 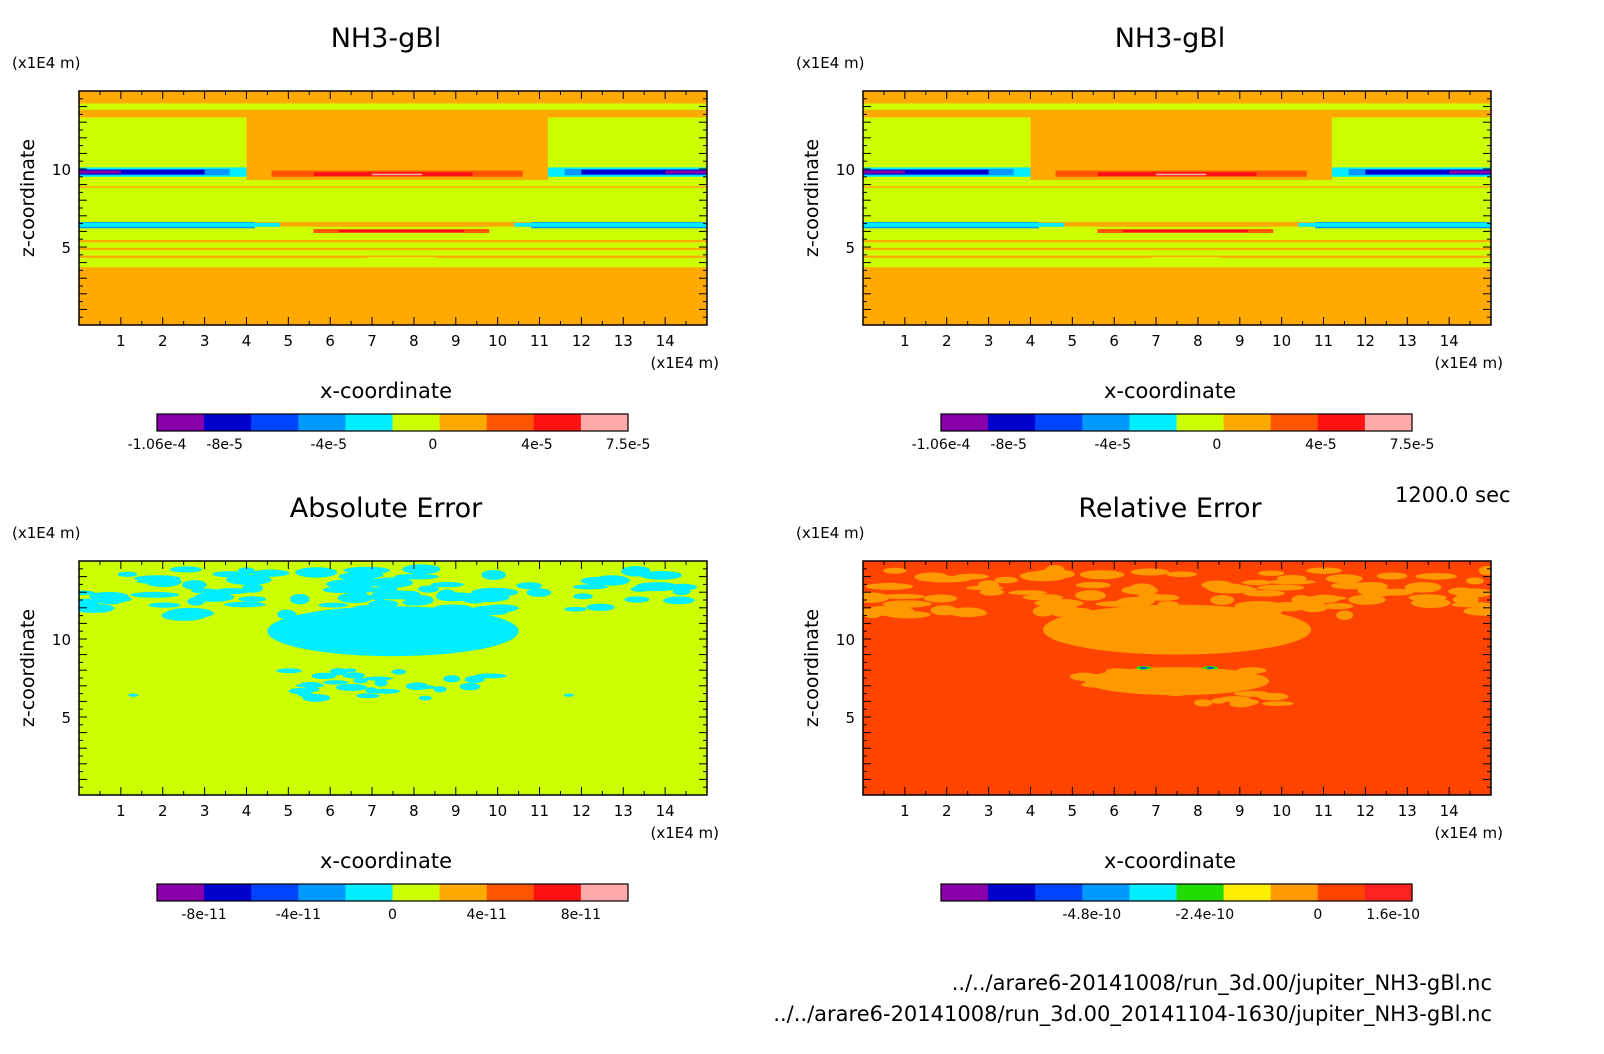 I want to click on colorbar-frame, so click(x=392, y=422).